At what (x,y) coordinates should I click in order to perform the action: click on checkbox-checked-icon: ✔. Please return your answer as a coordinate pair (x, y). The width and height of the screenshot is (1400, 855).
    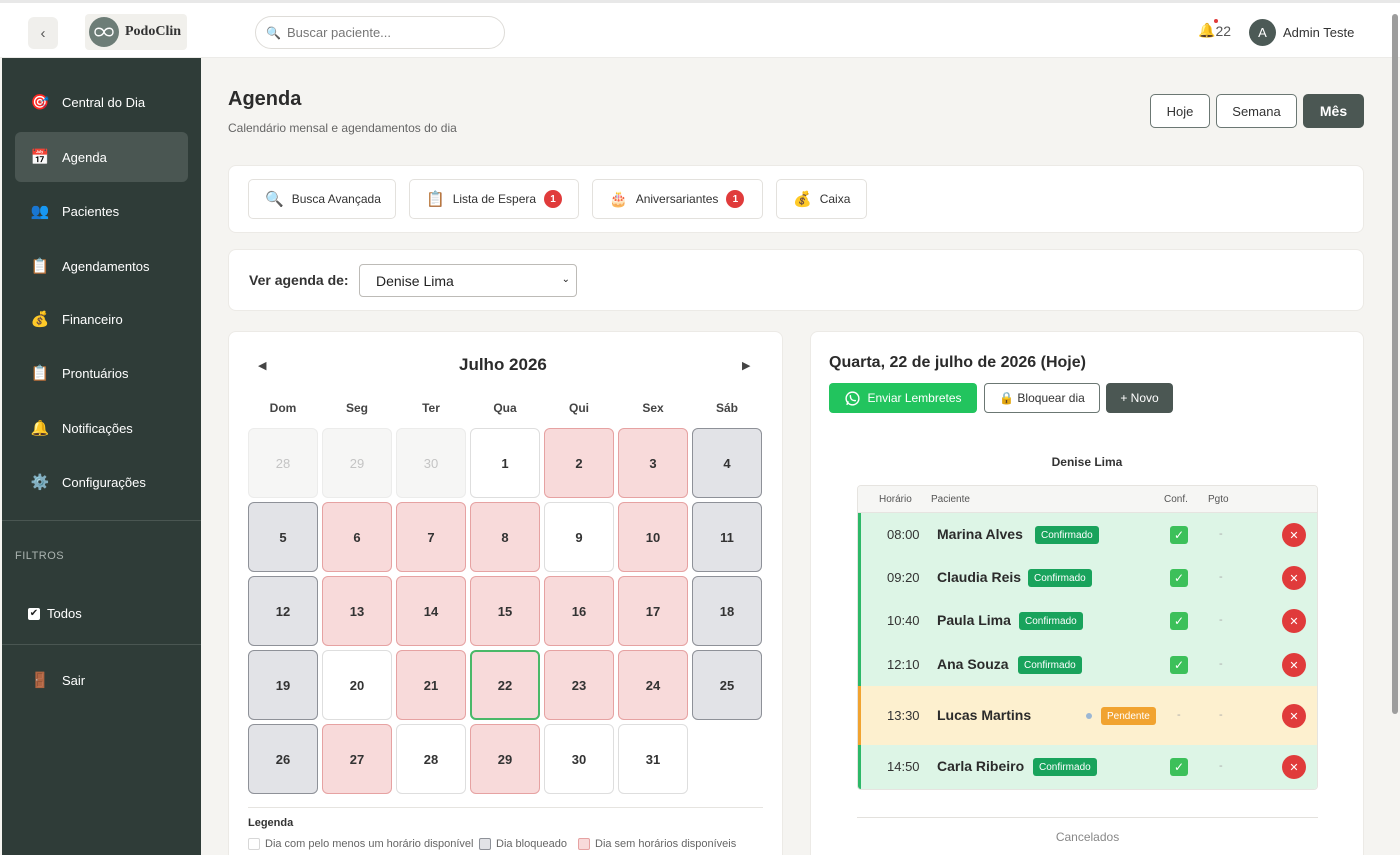
    Looking at the image, I should click on (34, 613).